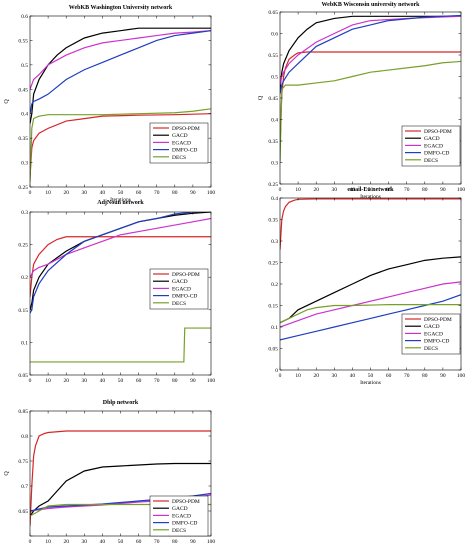 Image resolution: width=471 pixels, height=550 pixels. Describe the element at coordinates (179, 143) in the screenshot. I see `legend-box` at that location.